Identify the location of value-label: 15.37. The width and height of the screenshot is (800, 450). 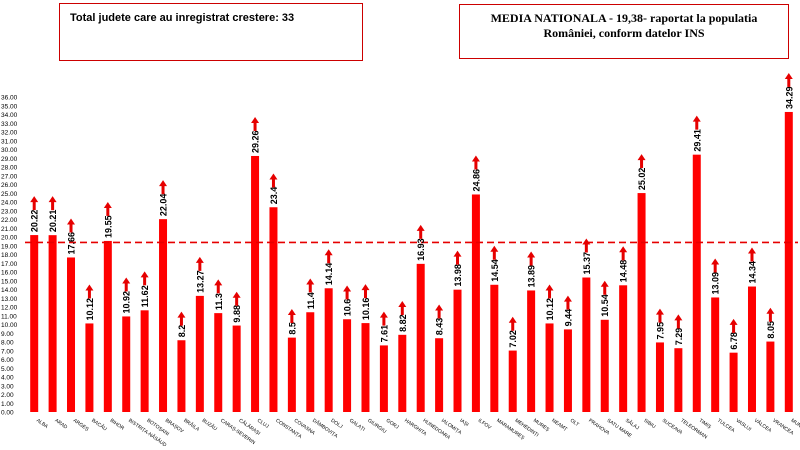
(587, 263).